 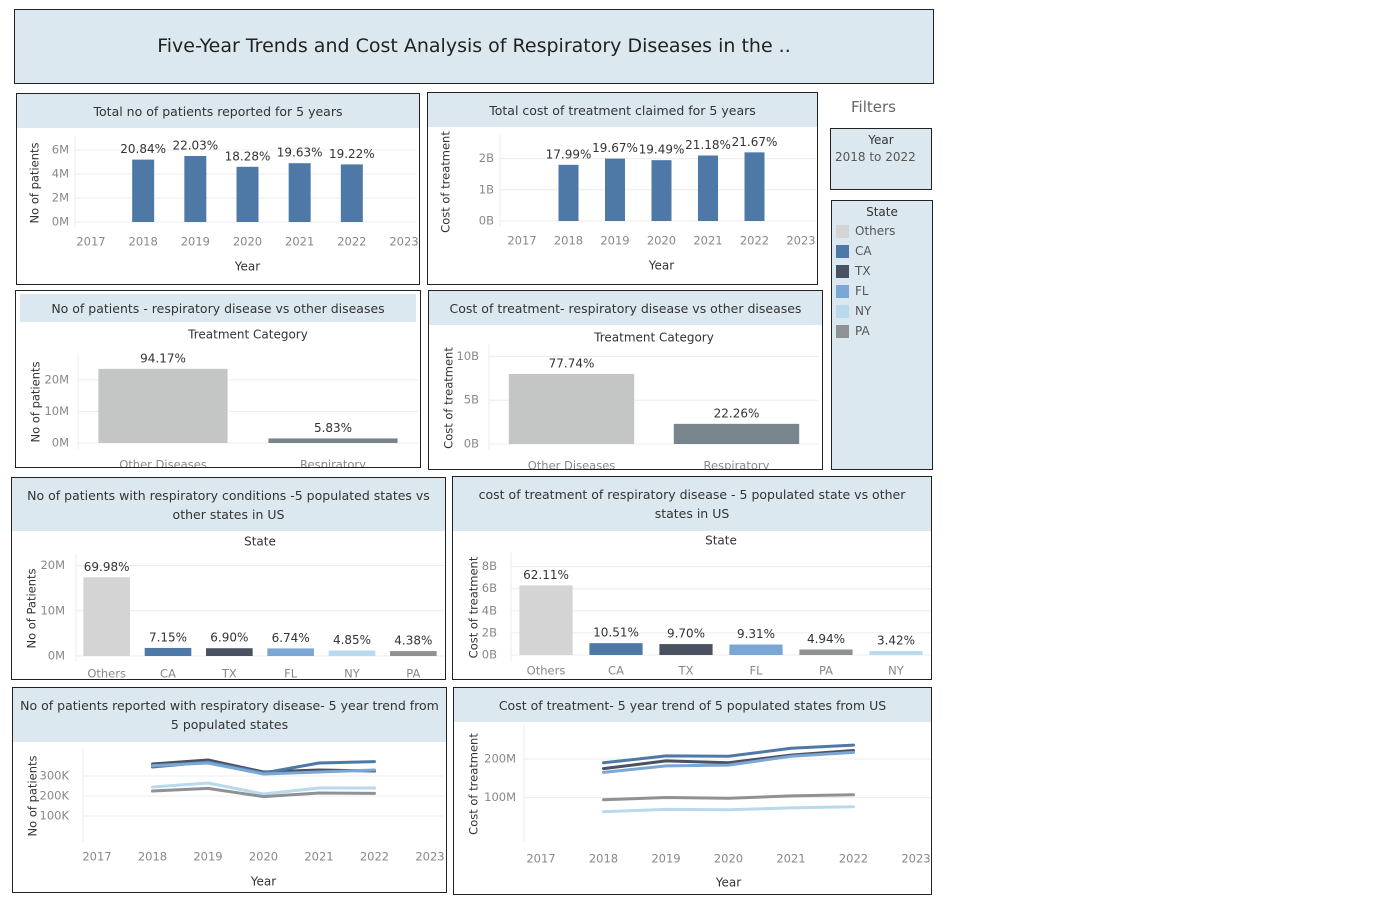 What do you see at coordinates (875, 157) in the screenshot?
I see `year-filter-value: 2018 to 2022` at bounding box center [875, 157].